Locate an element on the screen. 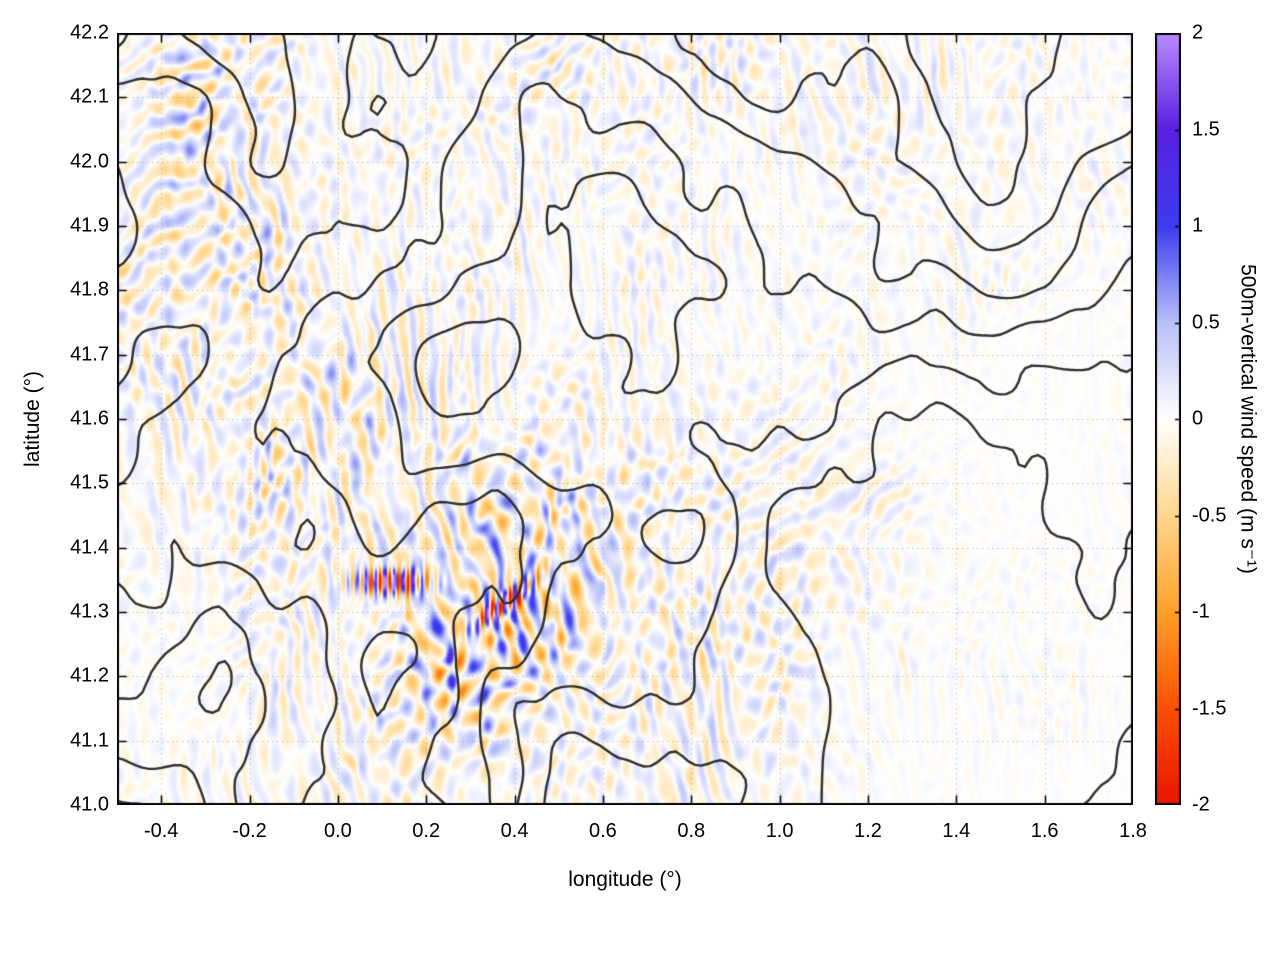 The height and width of the screenshot is (960, 1280). colorbar-tick-label: -2 is located at coordinates (1201, 804).